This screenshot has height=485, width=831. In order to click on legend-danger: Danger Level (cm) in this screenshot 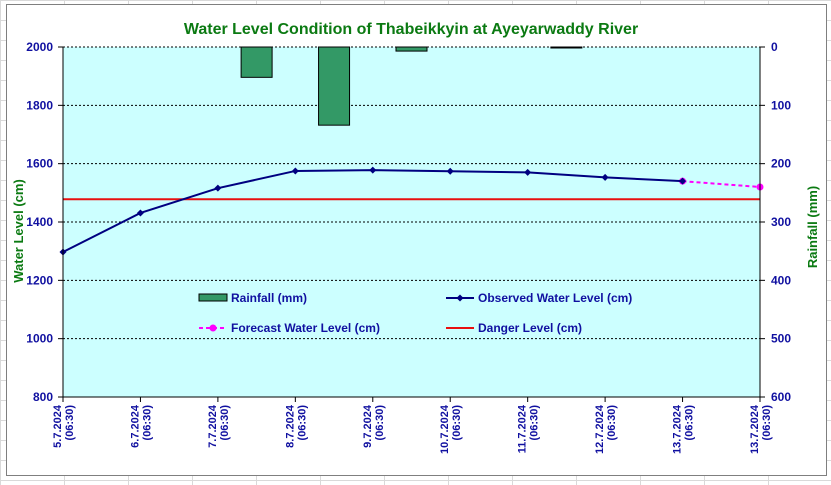, I will do `click(514, 328)`.